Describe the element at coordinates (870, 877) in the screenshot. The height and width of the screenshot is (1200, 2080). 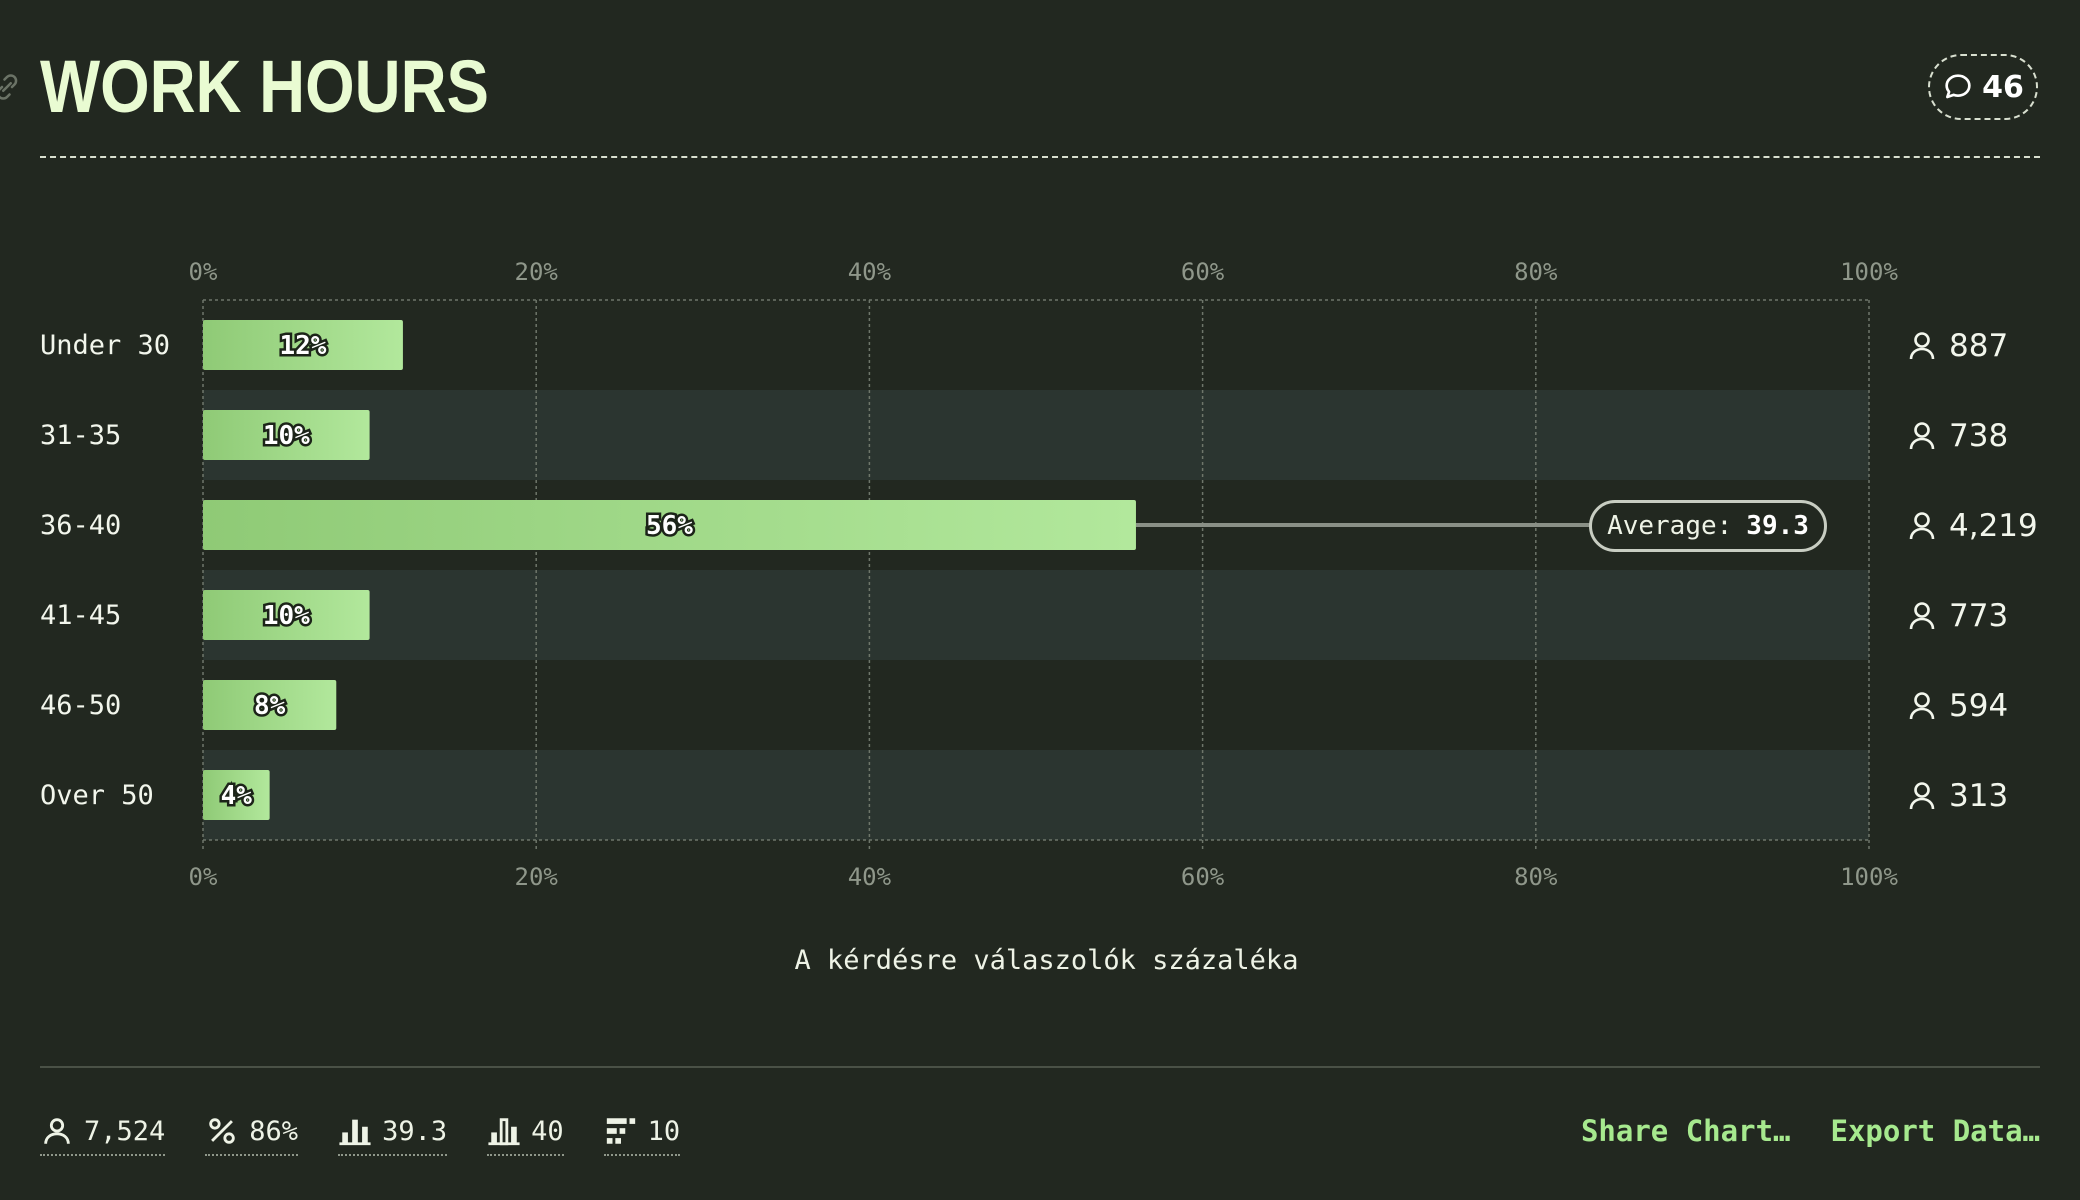
I see `x-tick-label-bottom: 40%` at that location.